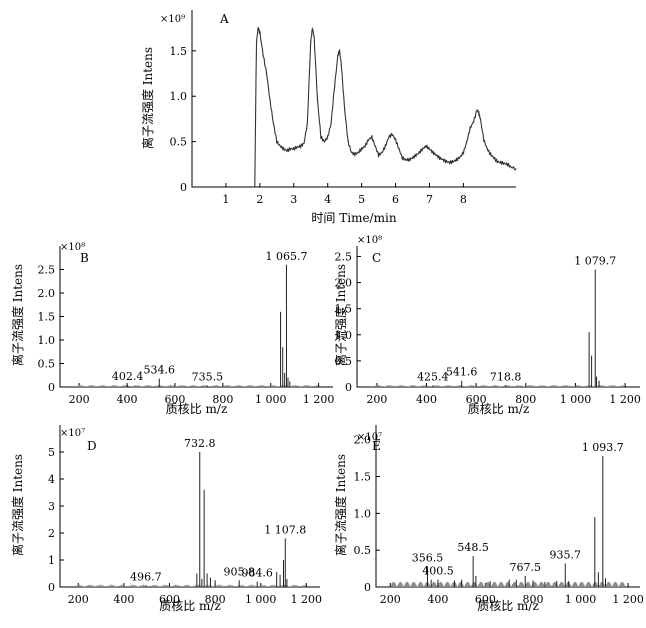  What do you see at coordinates (463, 199) in the screenshot?
I see `x-tick-label: 8` at bounding box center [463, 199].